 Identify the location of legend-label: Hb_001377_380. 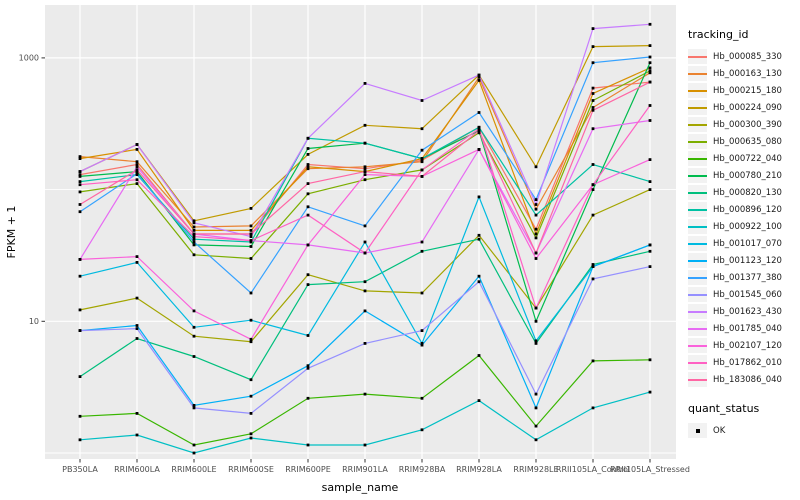
(747, 277).